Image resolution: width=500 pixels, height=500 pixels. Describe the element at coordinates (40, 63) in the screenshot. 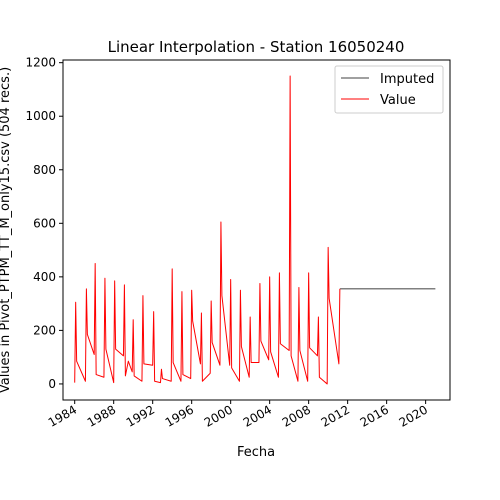

I see `y-tick-label: 1200` at that location.